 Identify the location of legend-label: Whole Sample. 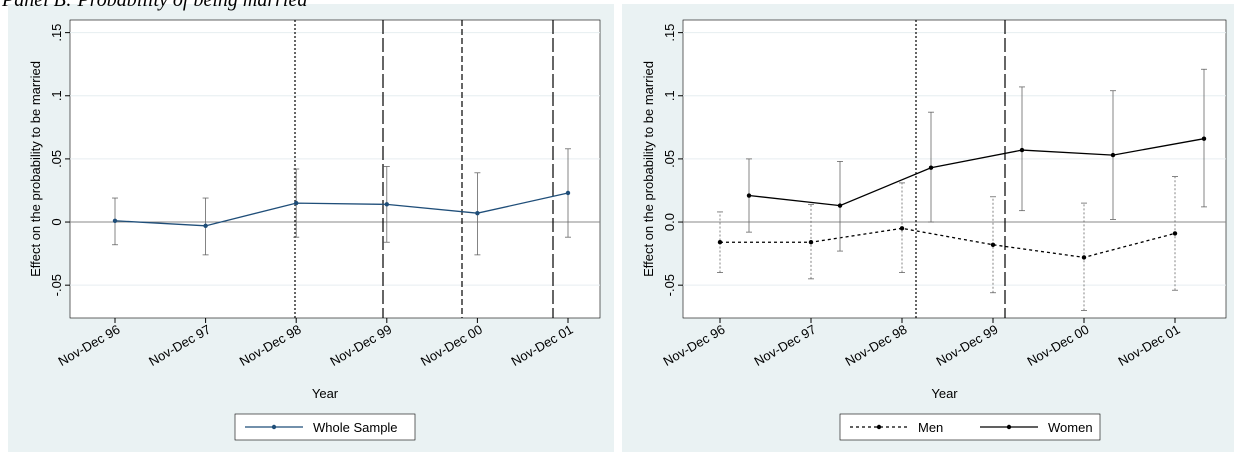
(355, 427).